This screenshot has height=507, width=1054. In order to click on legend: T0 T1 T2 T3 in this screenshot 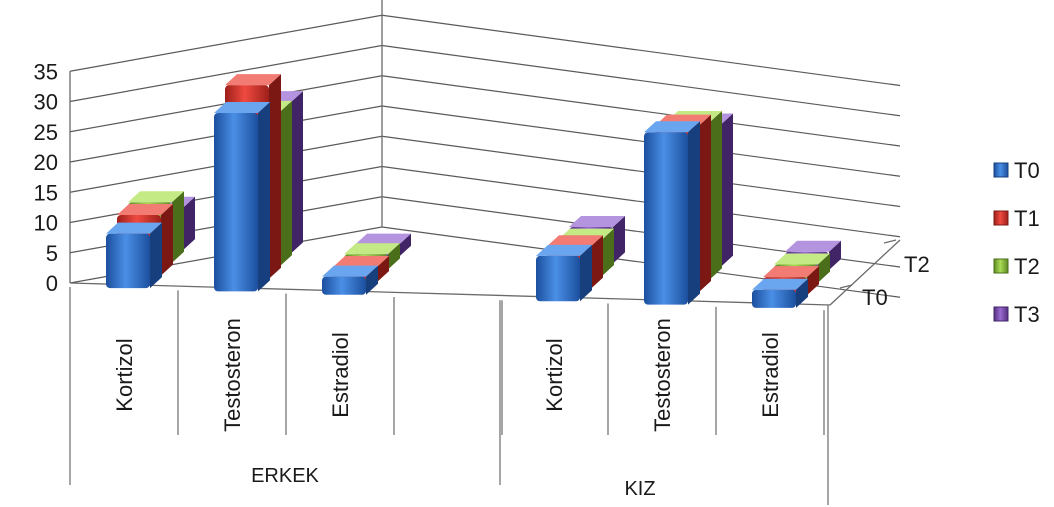, I will do `click(1016, 242)`.